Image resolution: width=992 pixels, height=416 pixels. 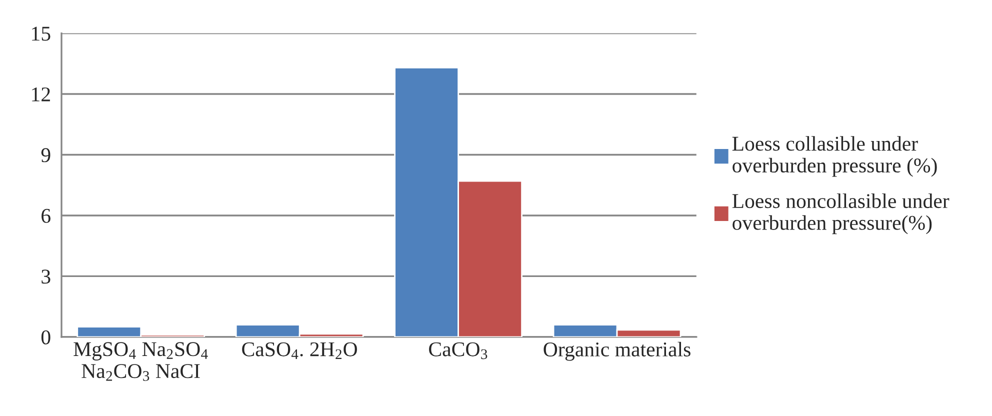 I want to click on y-tick-label: 6, so click(x=46, y=215).